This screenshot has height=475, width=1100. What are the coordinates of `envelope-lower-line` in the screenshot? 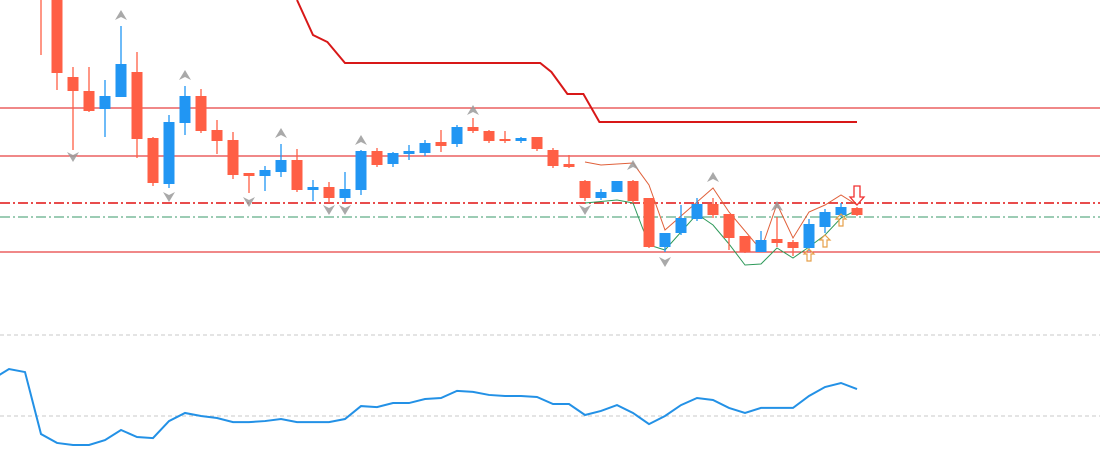 It's located at (721, 232).